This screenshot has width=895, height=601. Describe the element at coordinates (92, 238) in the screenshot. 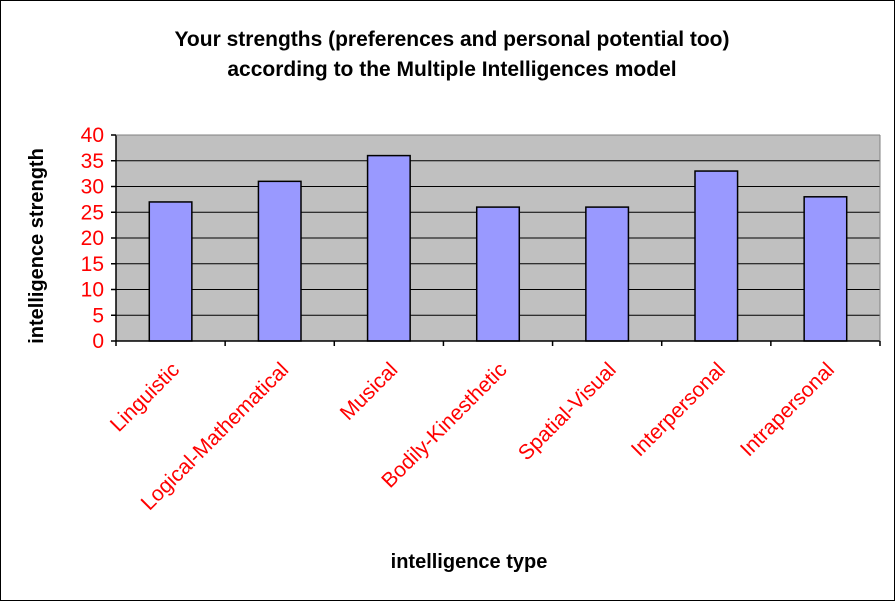

I see `y-tick-label: 20` at that location.